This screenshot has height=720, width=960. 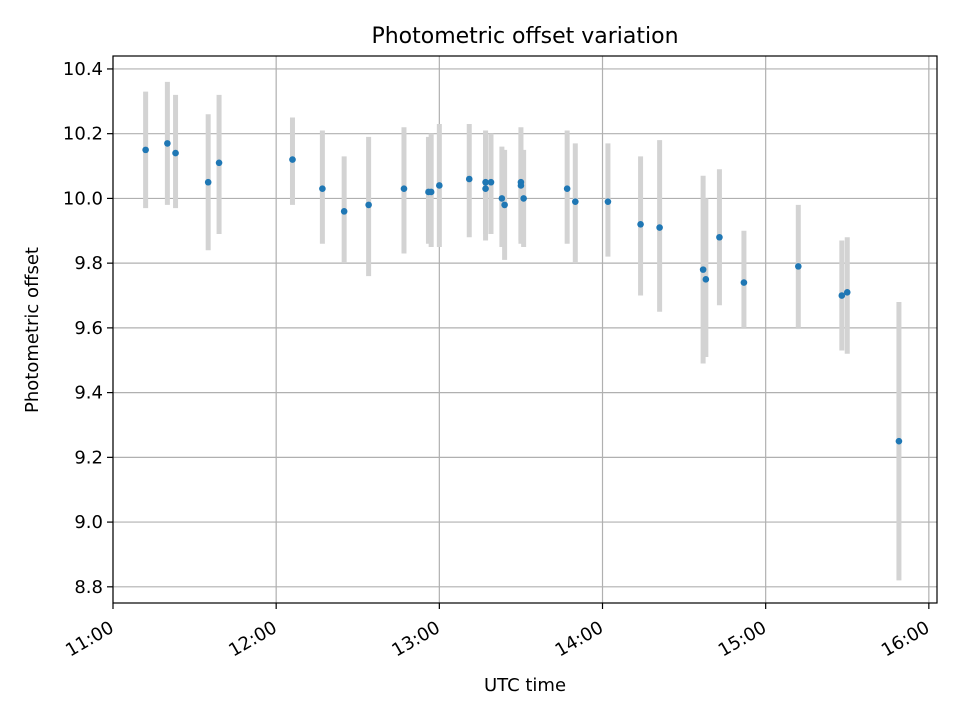 I want to click on y-tick-label: 10.0, so click(x=83, y=198).